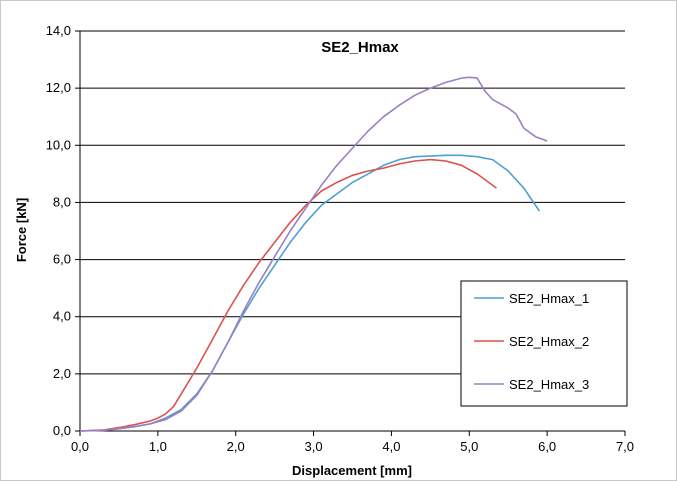 This screenshot has width=677, height=481. I want to click on x-axis-title: Displacement [mm], so click(352, 470).